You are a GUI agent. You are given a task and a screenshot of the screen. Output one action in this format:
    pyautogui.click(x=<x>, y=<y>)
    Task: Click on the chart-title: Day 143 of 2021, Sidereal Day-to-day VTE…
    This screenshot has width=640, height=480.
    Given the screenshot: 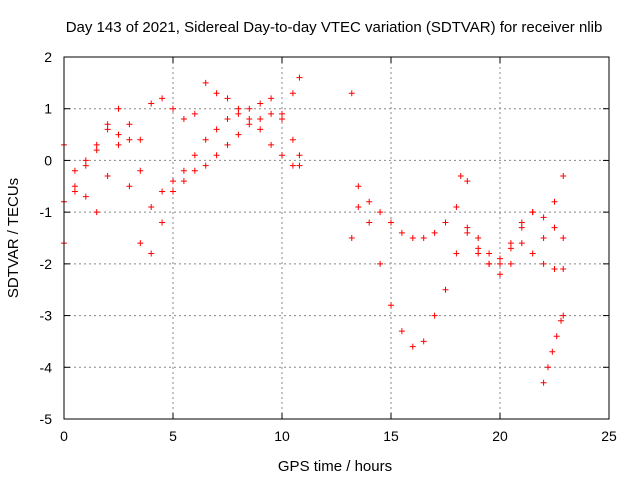 What is the action you would take?
    pyautogui.click(x=334, y=27)
    